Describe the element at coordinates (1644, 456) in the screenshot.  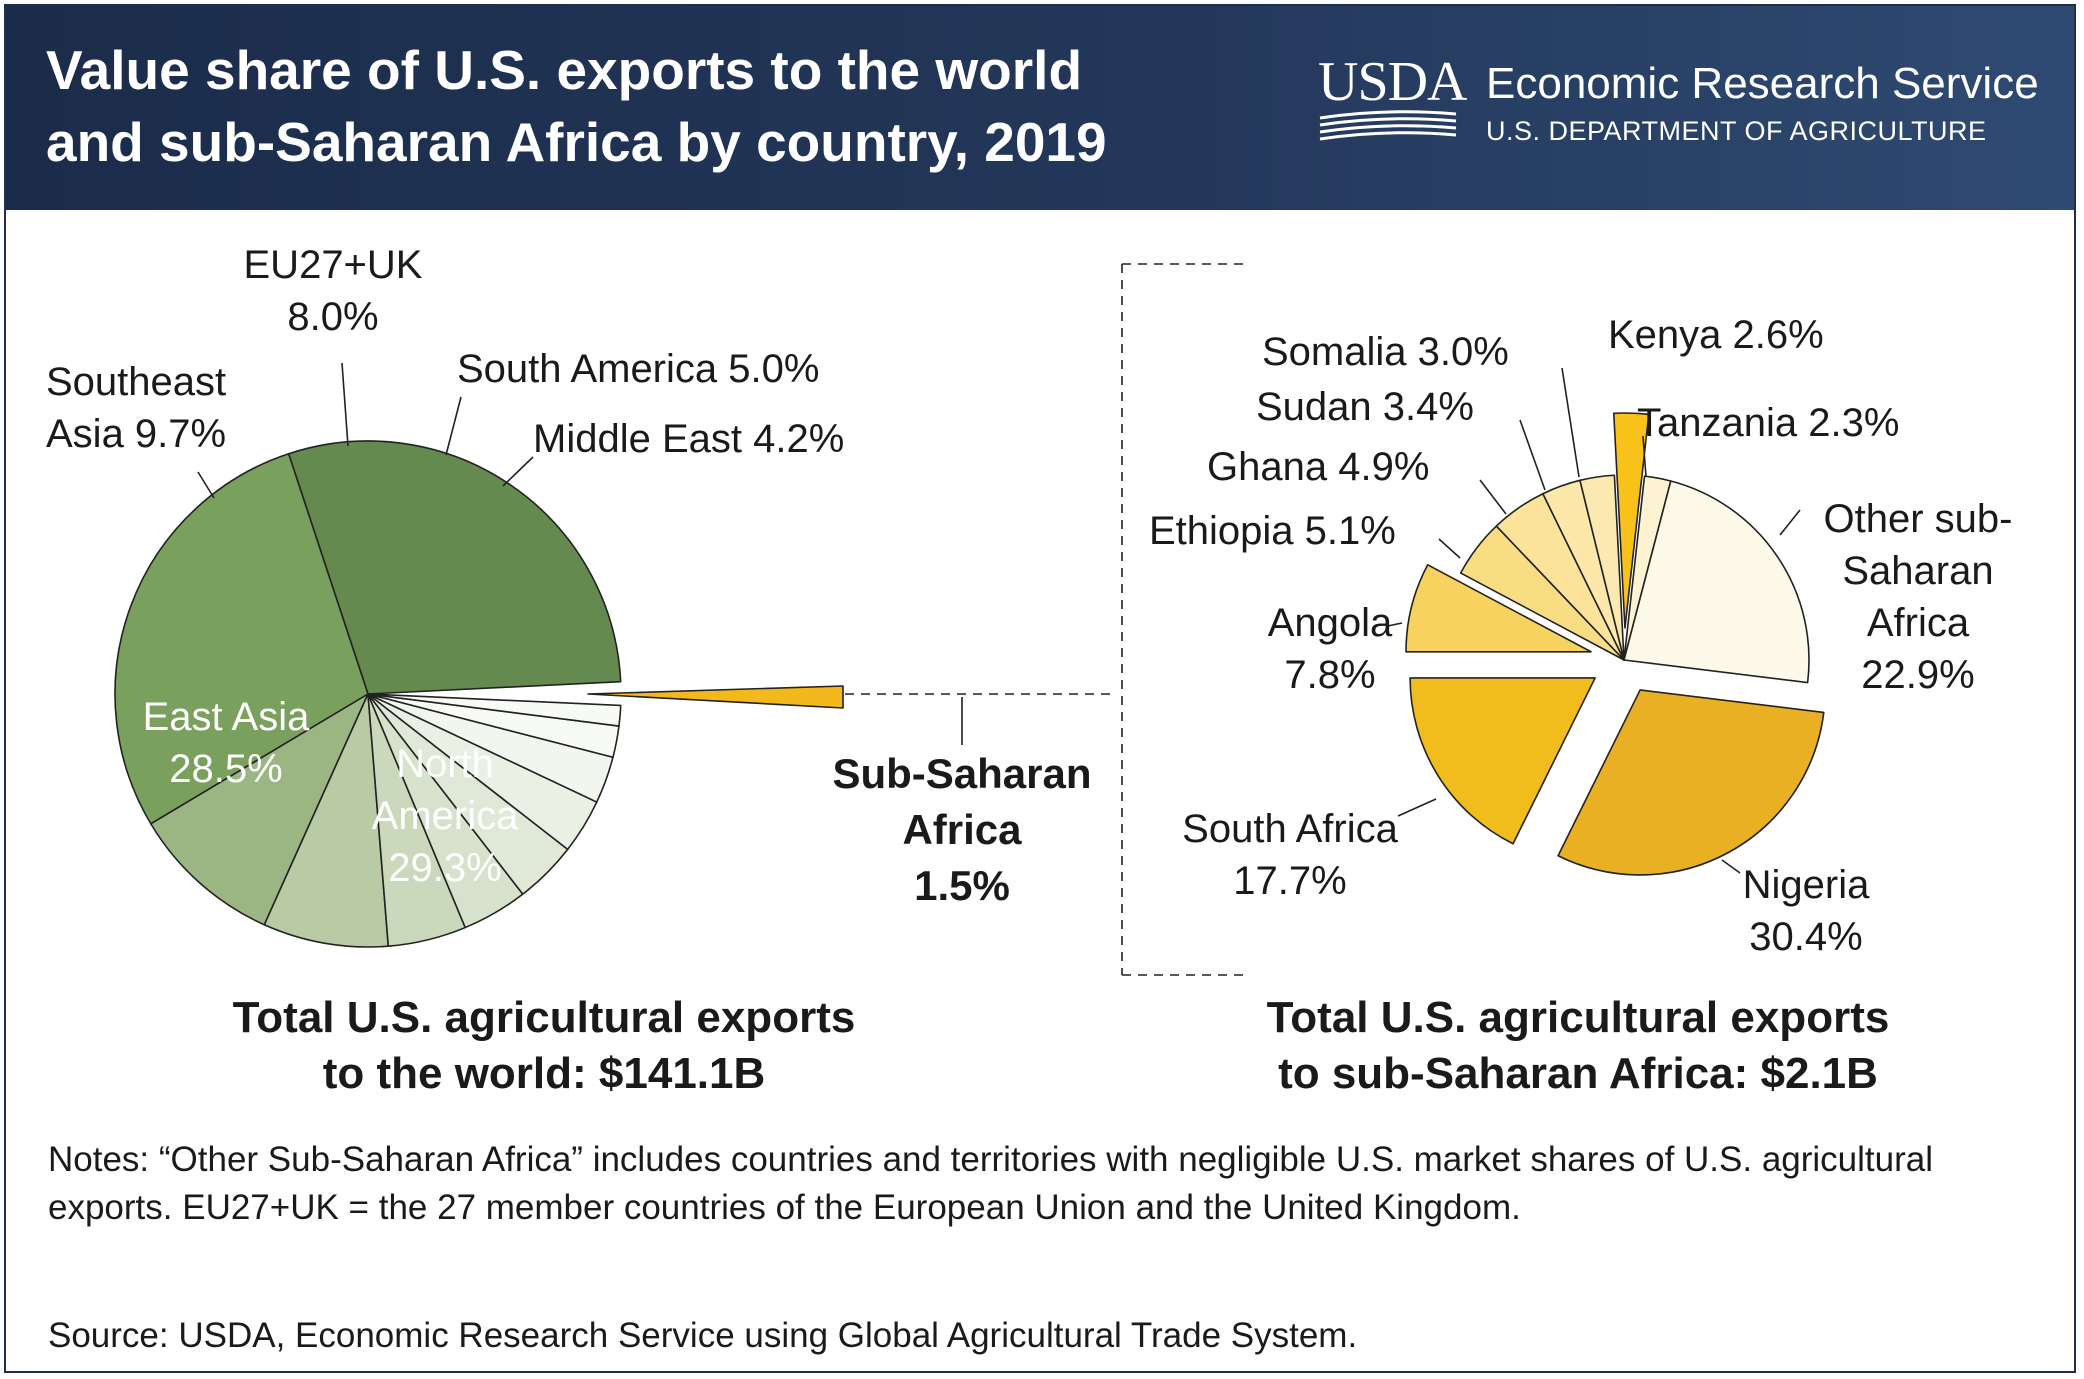
I see `africa-leader-tanzania` at that location.